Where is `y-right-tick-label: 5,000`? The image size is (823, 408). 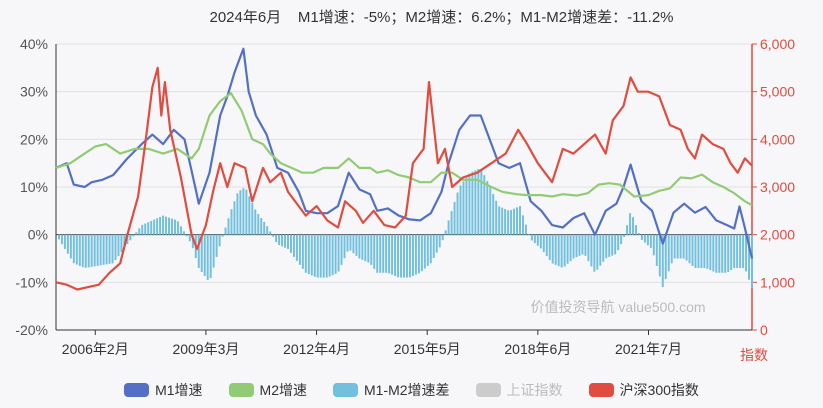 y-right-tick-label: 5,000 is located at coordinates (777, 92).